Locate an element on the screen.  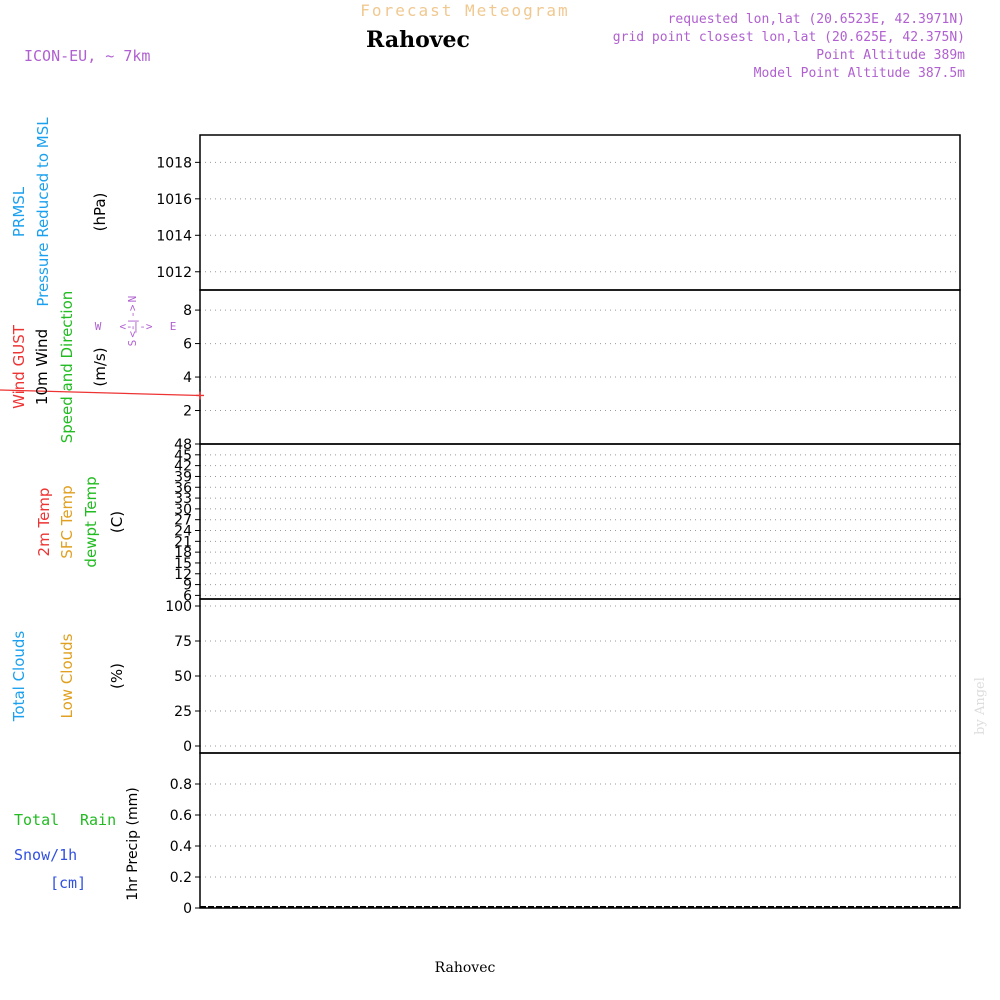
precipitation-panel: 0 0.2 0.4 0.6 0.8 is located at coordinates (565, 834).